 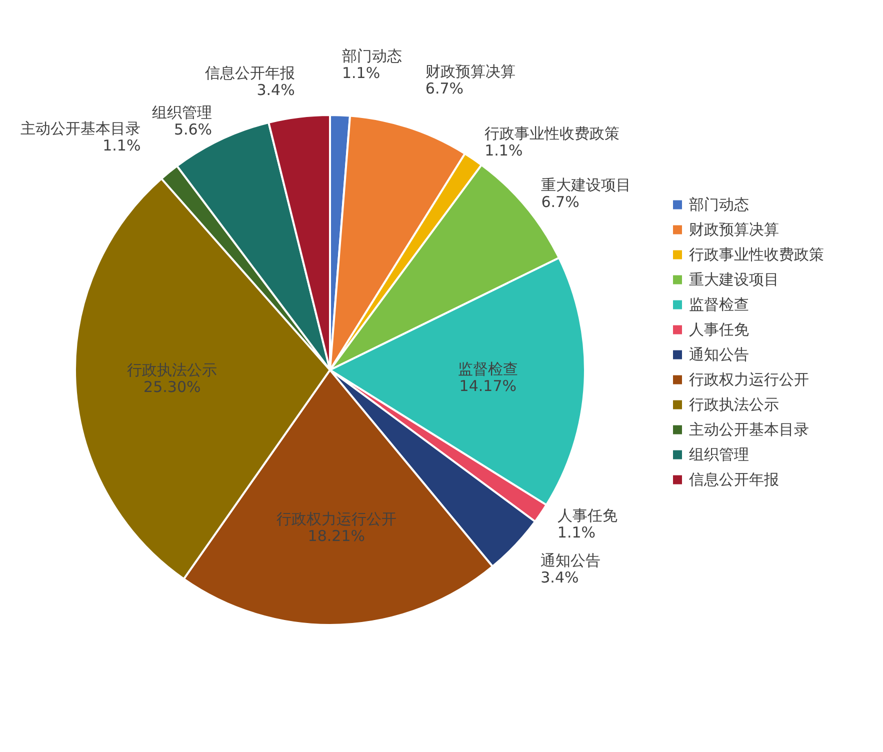 What do you see at coordinates (249, 73) in the screenshot?
I see `slice-label: 信息公开年报` at bounding box center [249, 73].